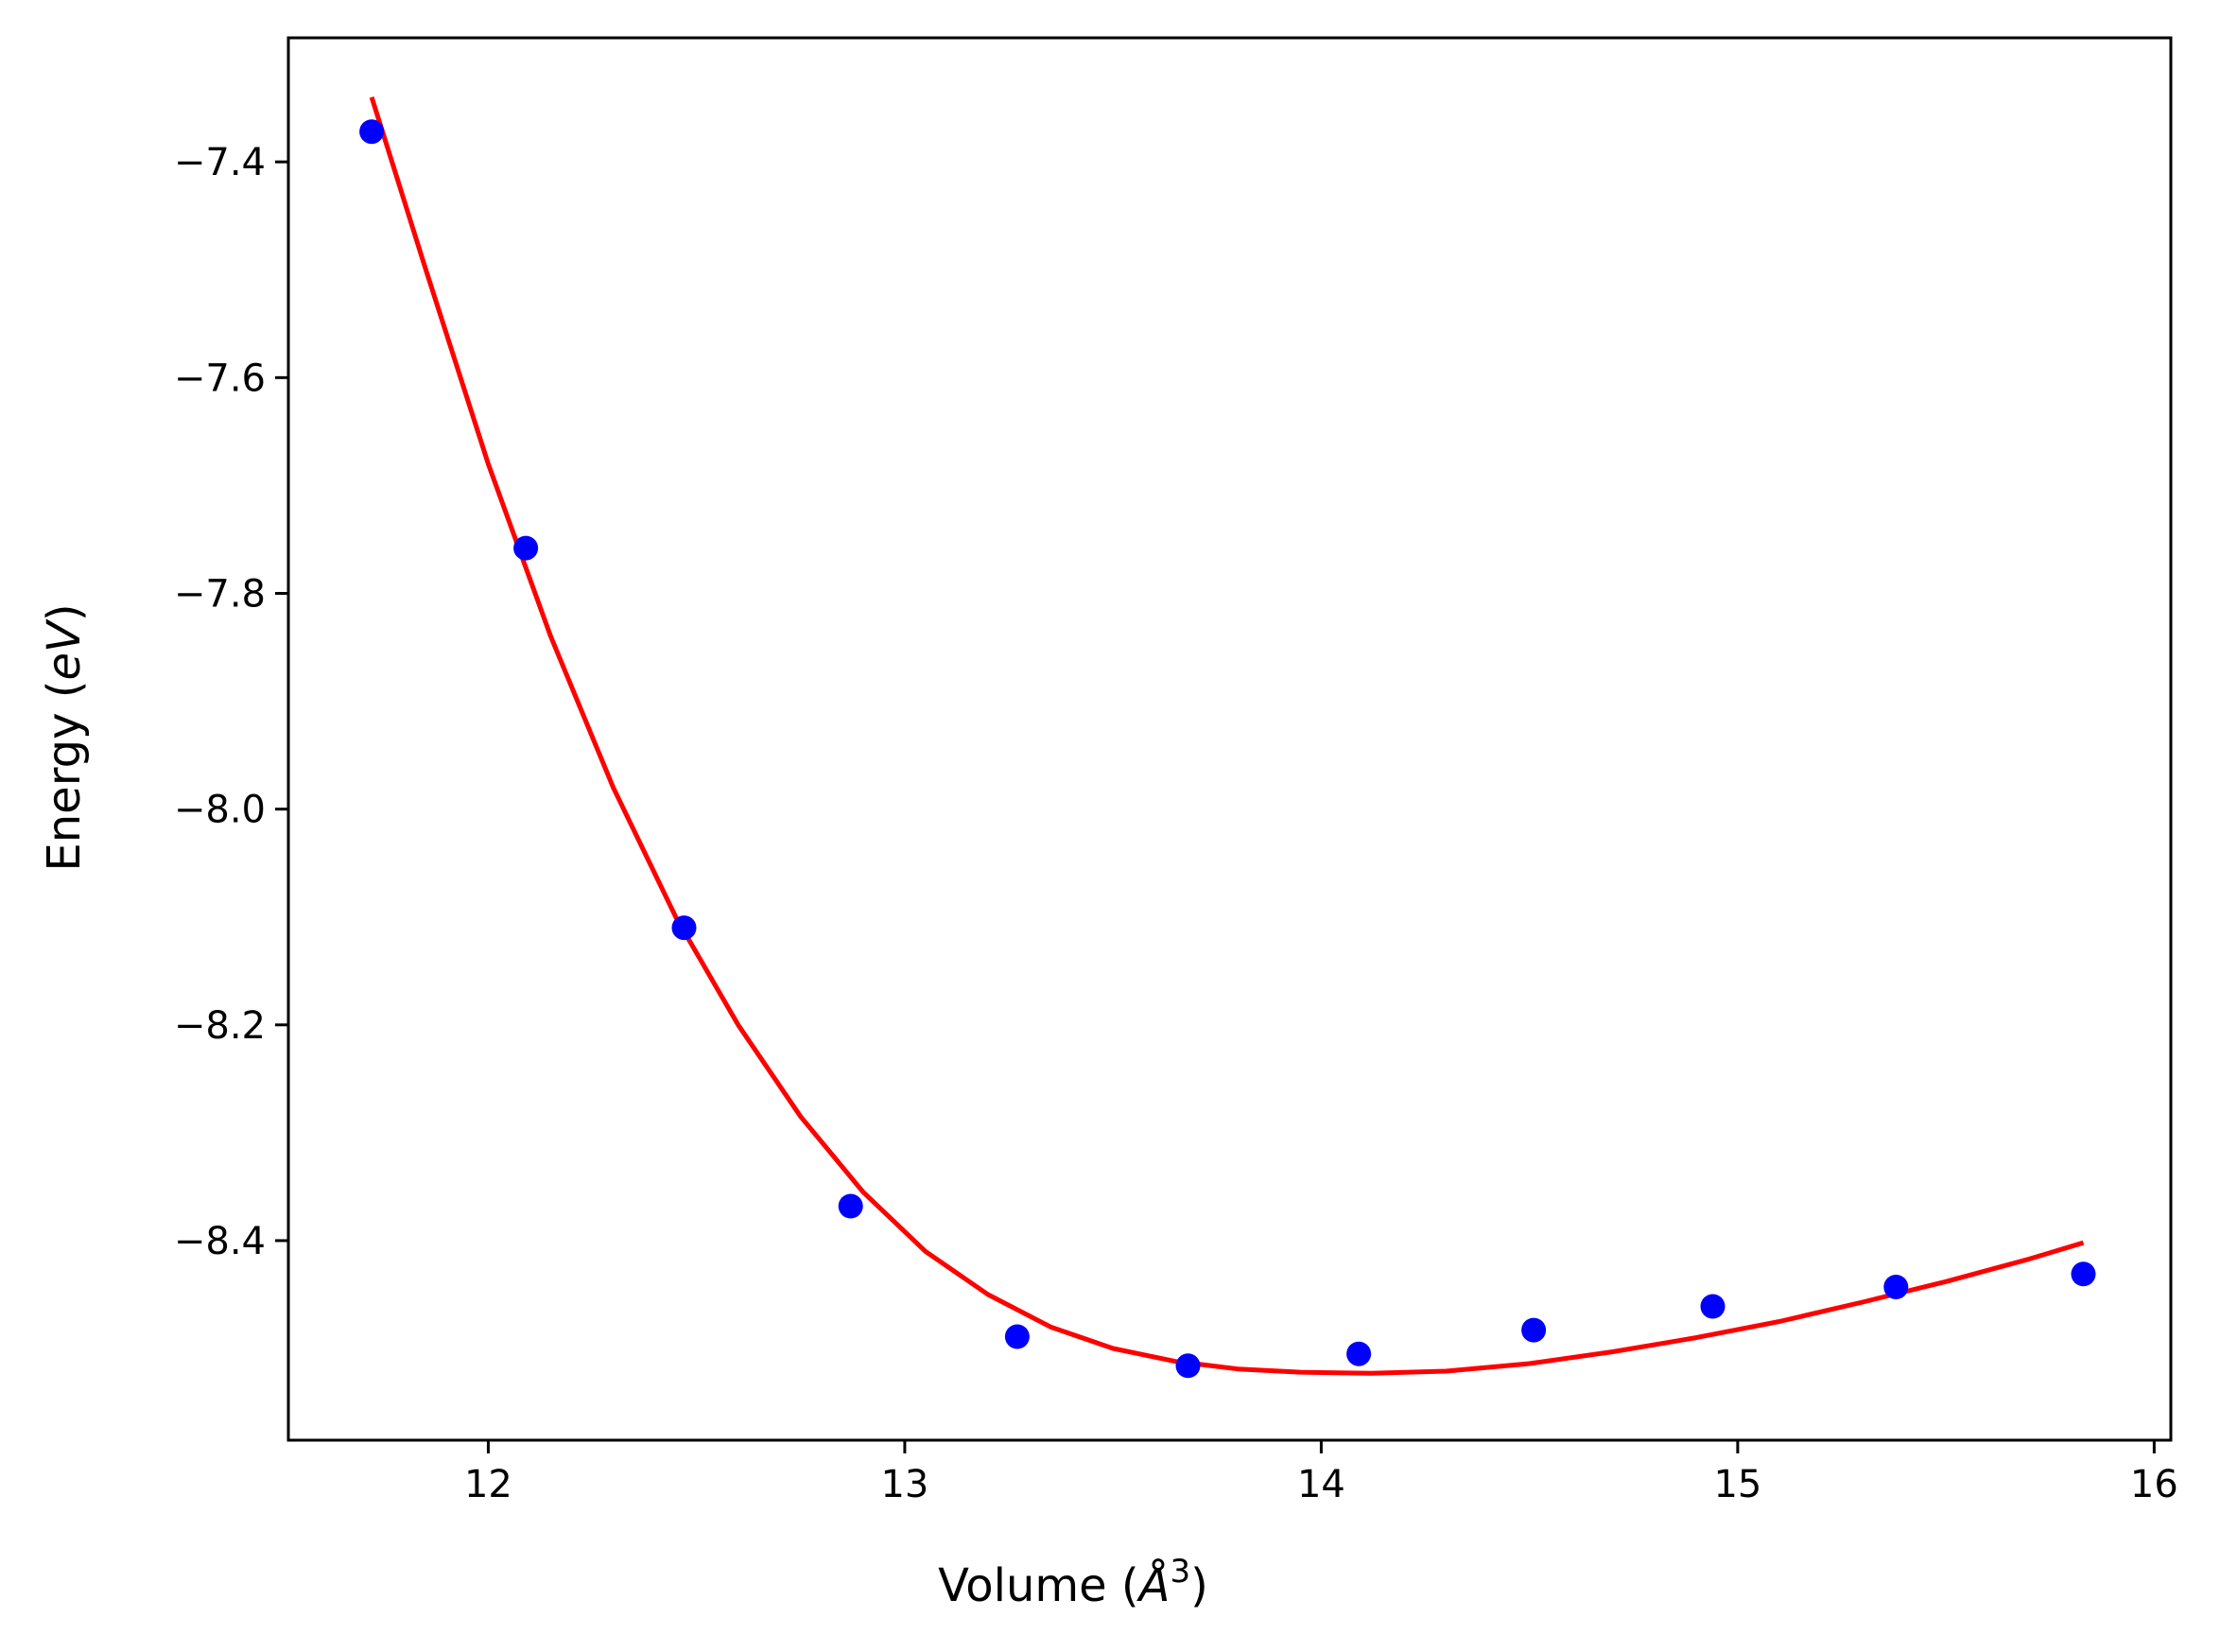 The height and width of the screenshot is (1652, 2220). I want to click on y-tick-label-5: −8.4, so click(220, 1242).